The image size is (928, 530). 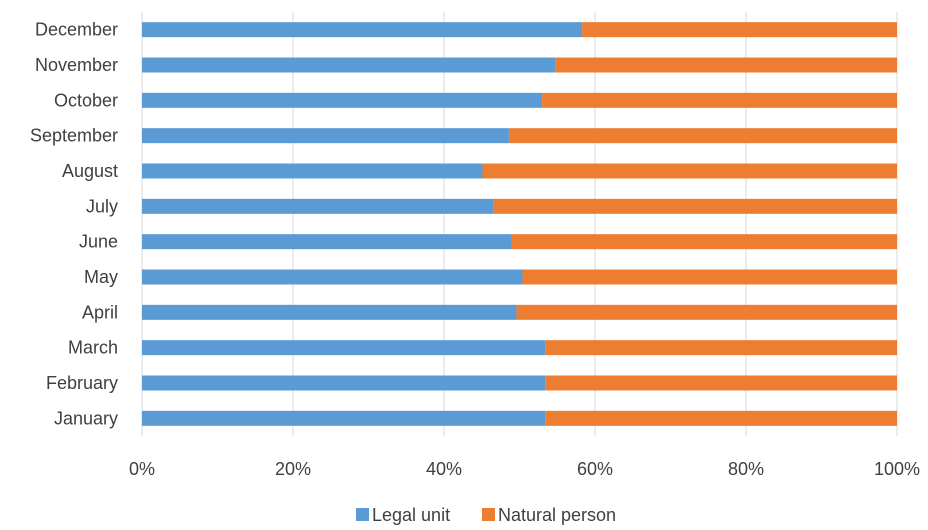 I want to click on category-label: July, so click(x=102, y=206).